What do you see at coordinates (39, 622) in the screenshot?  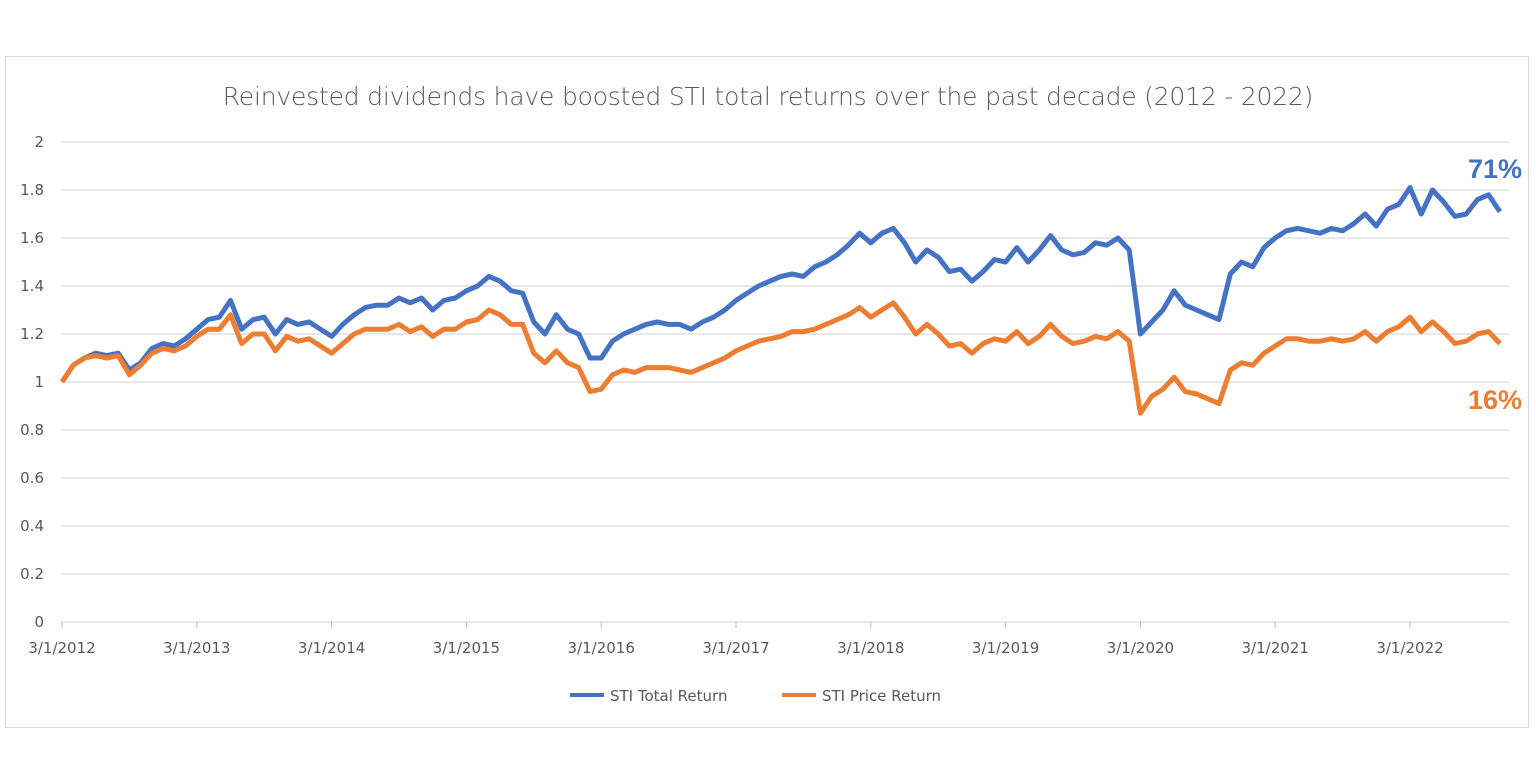 I see `y-tick-label: 0` at bounding box center [39, 622].